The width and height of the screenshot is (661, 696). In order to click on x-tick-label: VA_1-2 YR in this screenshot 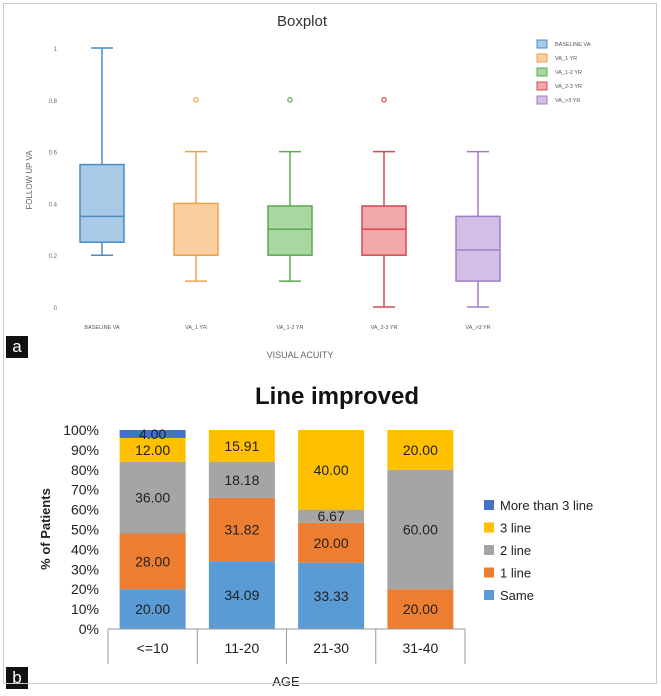, I will do `click(289, 328)`.